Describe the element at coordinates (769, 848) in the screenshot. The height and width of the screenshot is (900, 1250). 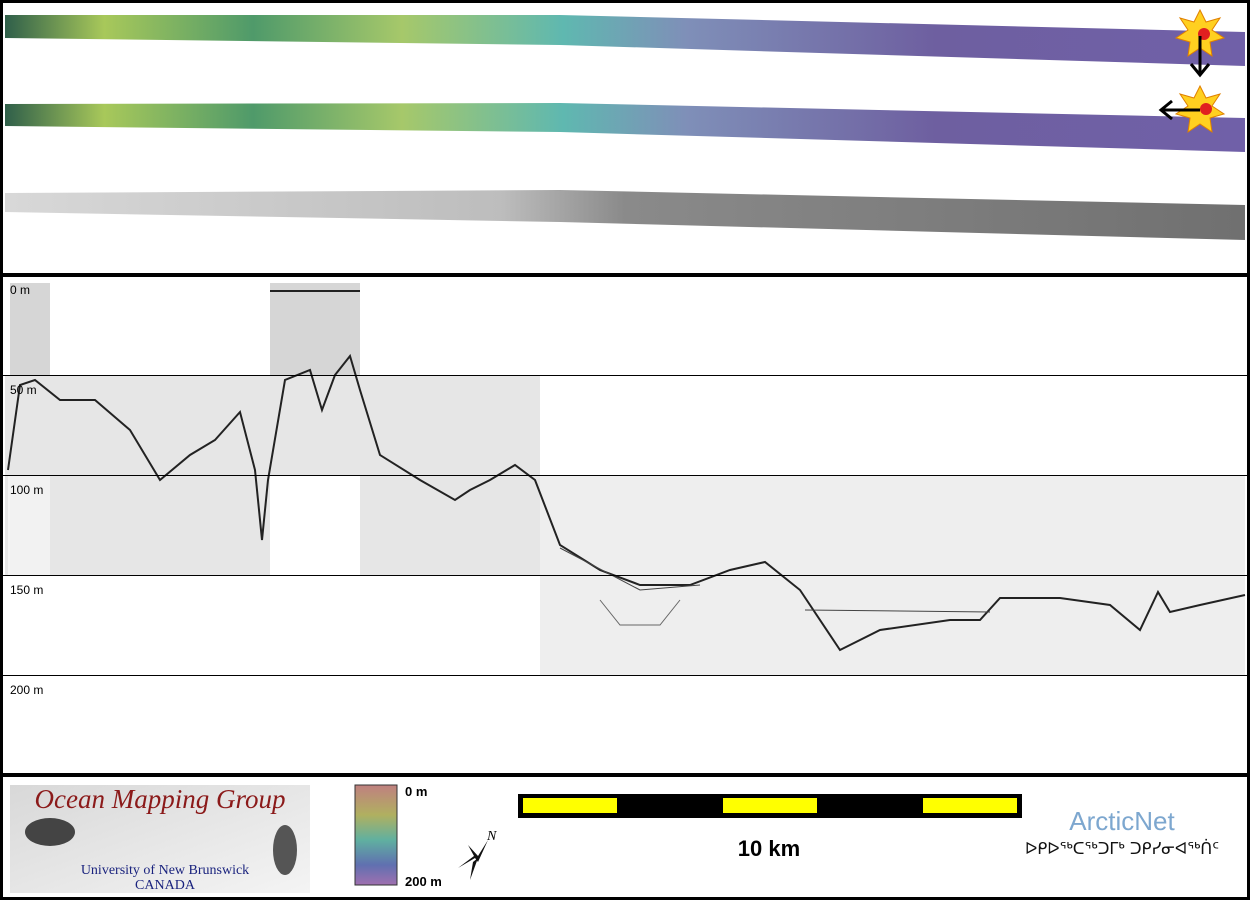
I see `scale-label: 10 km` at that location.